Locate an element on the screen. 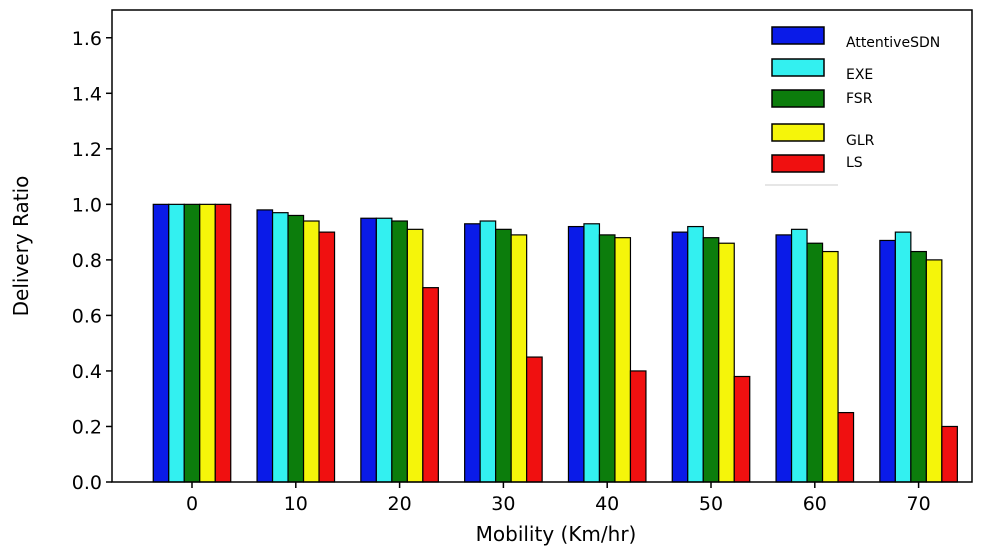  y-tick-label: 0.2 is located at coordinates (87, 427).